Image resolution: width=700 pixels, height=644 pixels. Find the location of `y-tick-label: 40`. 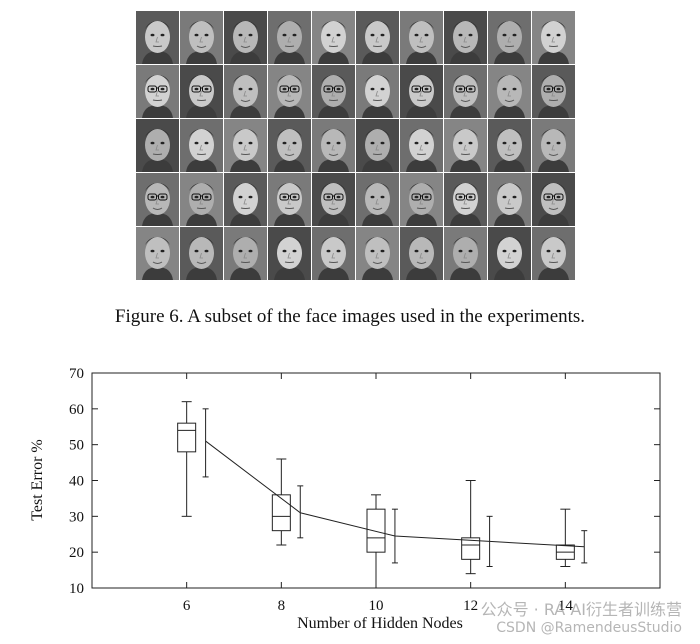

y-tick-label: 40 is located at coordinates (76, 482).